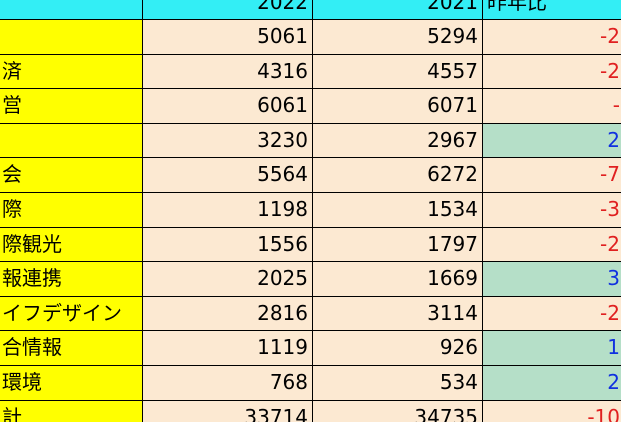 This screenshot has height=422, width=621. I want to click on label-cell: 報連携, so click(71, 279).